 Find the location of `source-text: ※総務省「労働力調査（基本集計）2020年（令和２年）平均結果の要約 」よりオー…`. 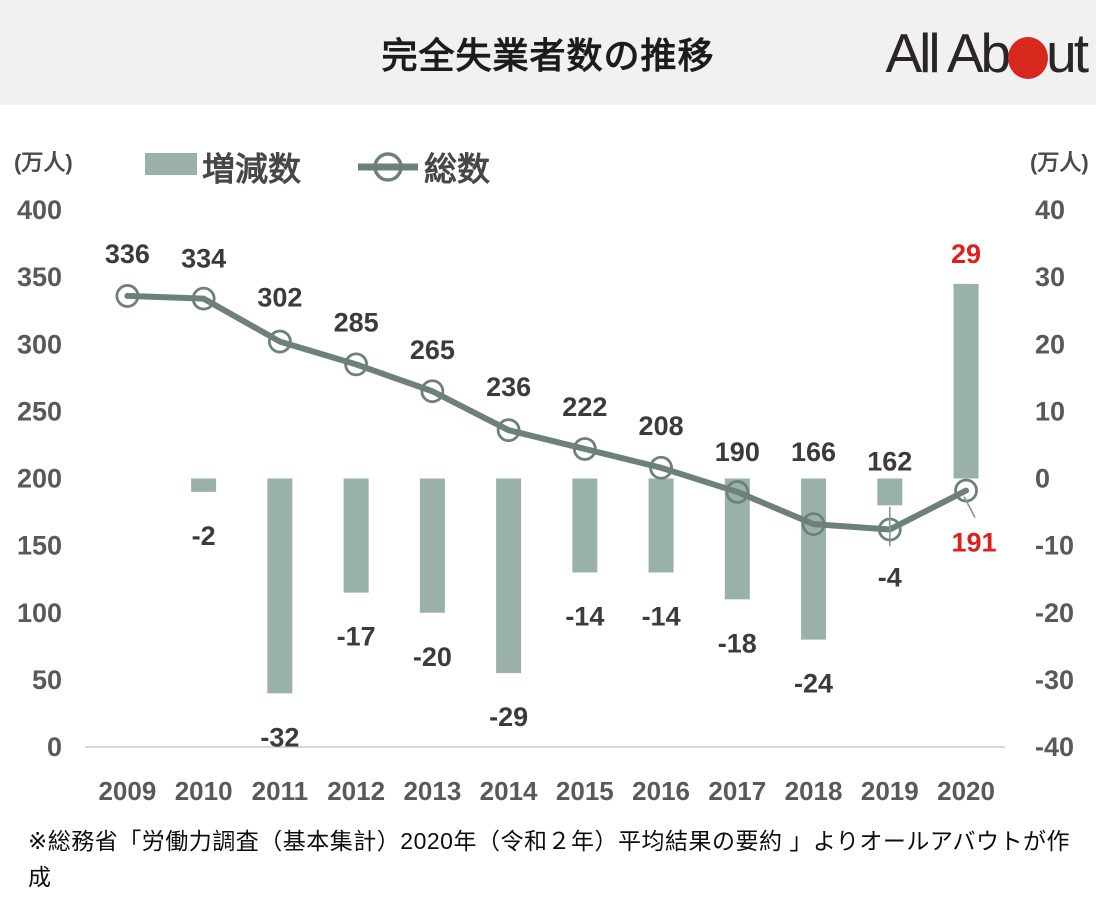

source-text: ※総務省「労働力調査（基本集計）2020年（令和２年）平均結果の要約 」よりオー… is located at coordinates (549, 859).